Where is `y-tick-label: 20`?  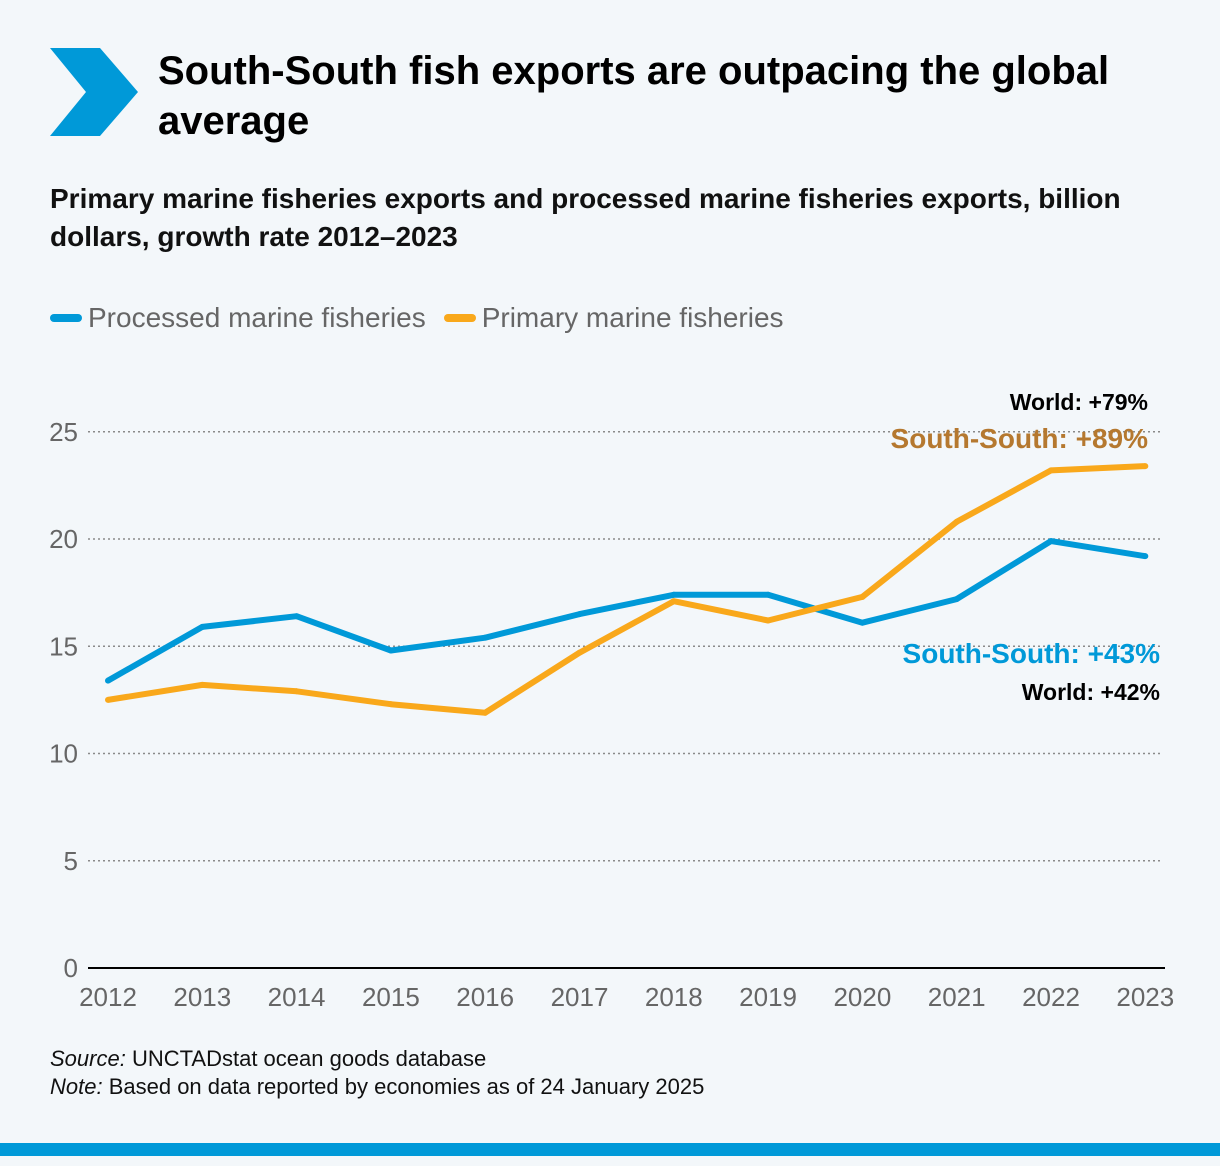
y-tick-label: 20 is located at coordinates (63, 539).